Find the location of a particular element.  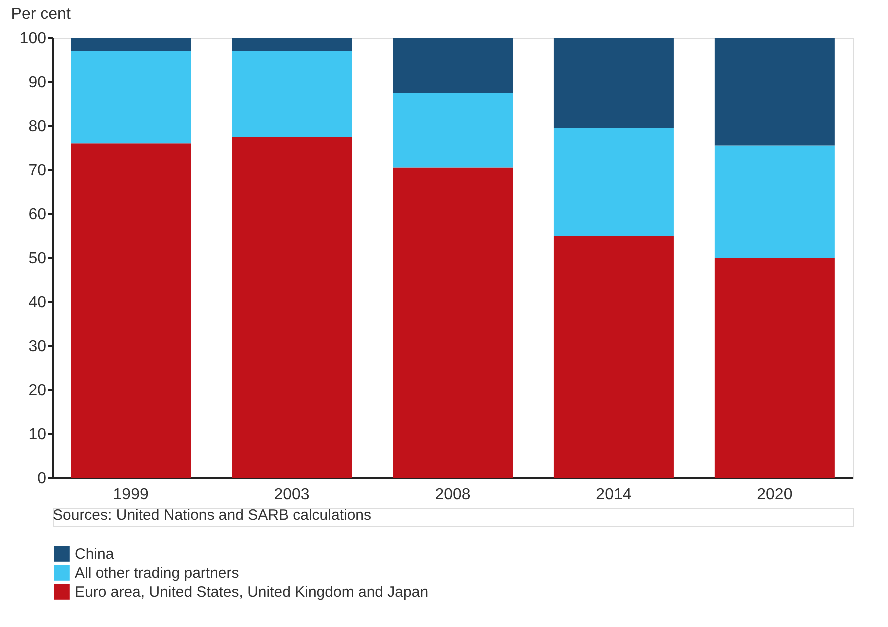

y-tick-label: 10 is located at coordinates (37, 435).